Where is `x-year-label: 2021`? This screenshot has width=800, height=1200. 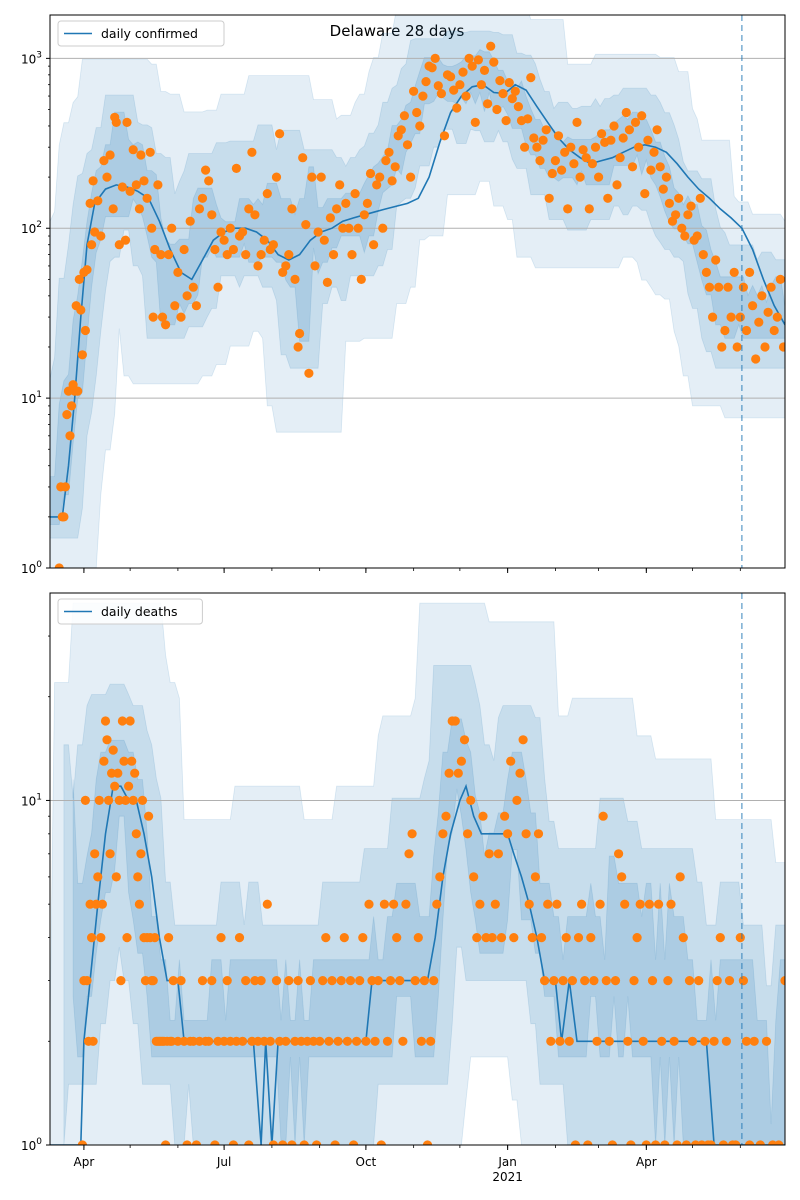
x-year-label: 2021 is located at coordinates (507, 1177).